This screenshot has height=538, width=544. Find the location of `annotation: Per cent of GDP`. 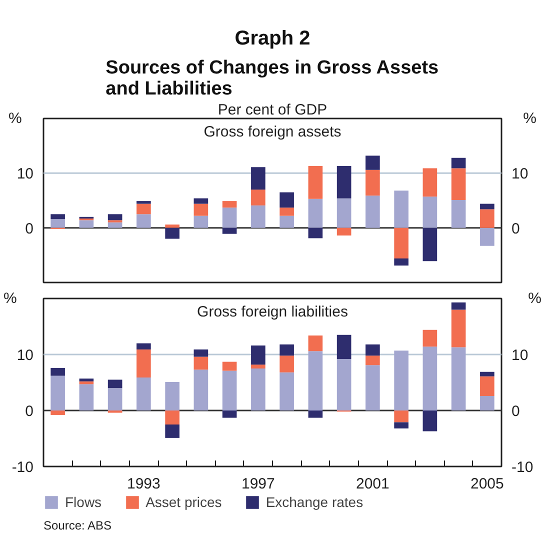

annotation: Per cent of GDP is located at coordinates (273, 110).